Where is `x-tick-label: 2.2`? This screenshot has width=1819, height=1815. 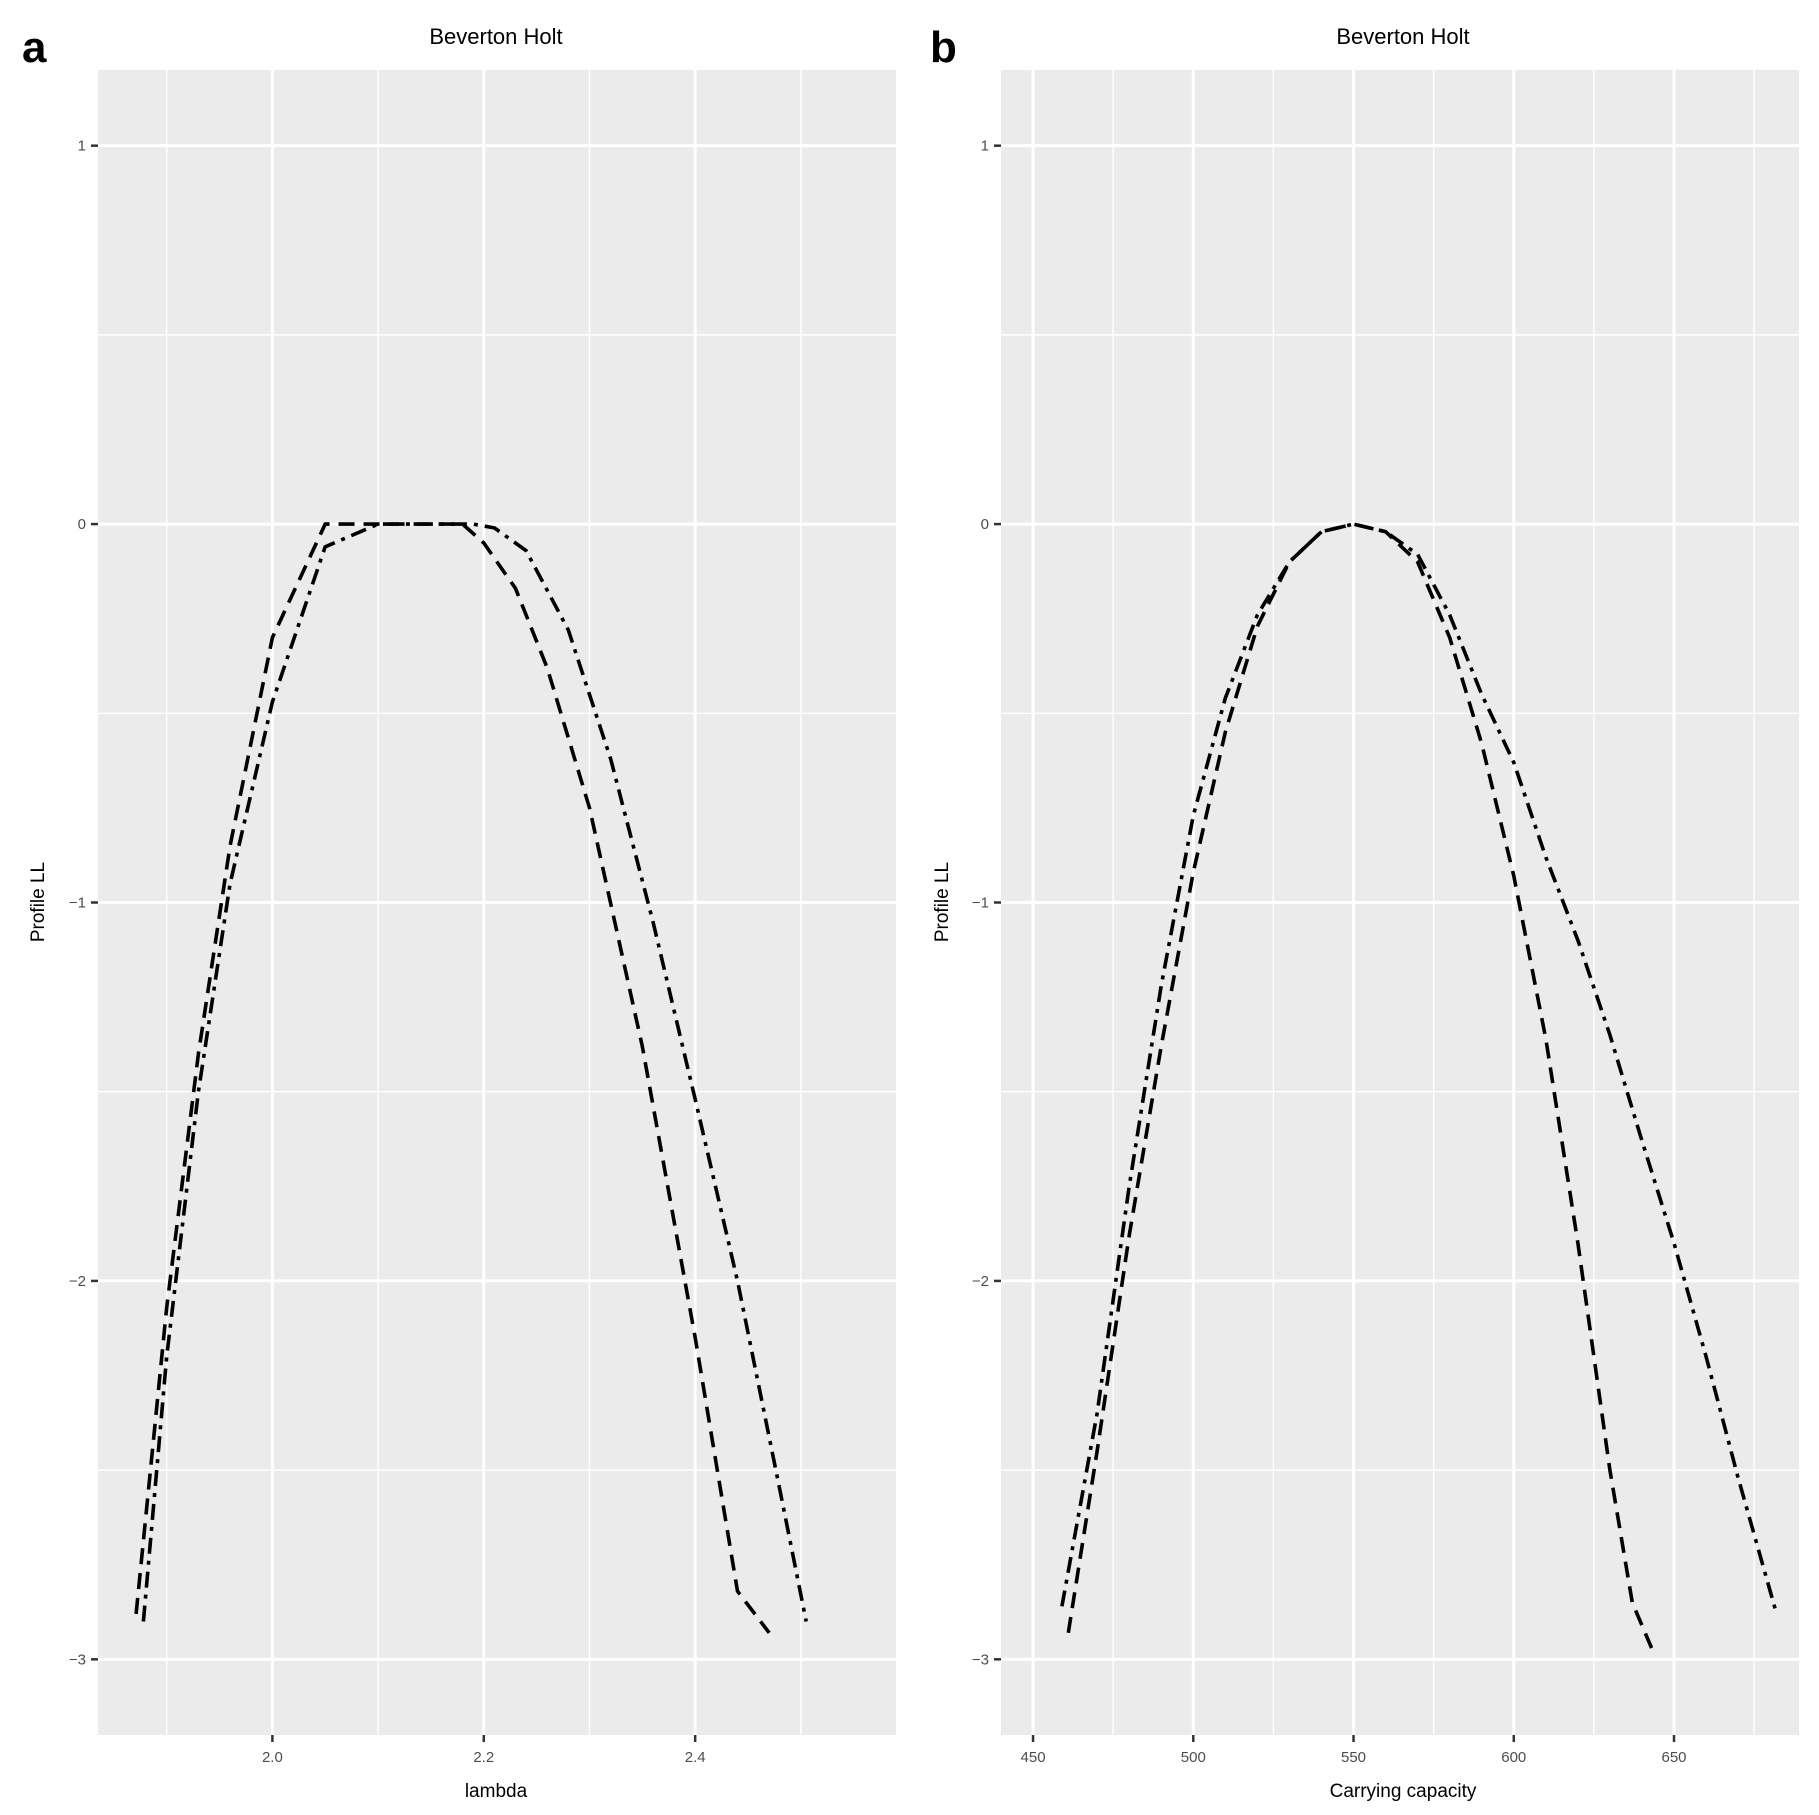 x-tick-label: 2.2 is located at coordinates (483, 1757).